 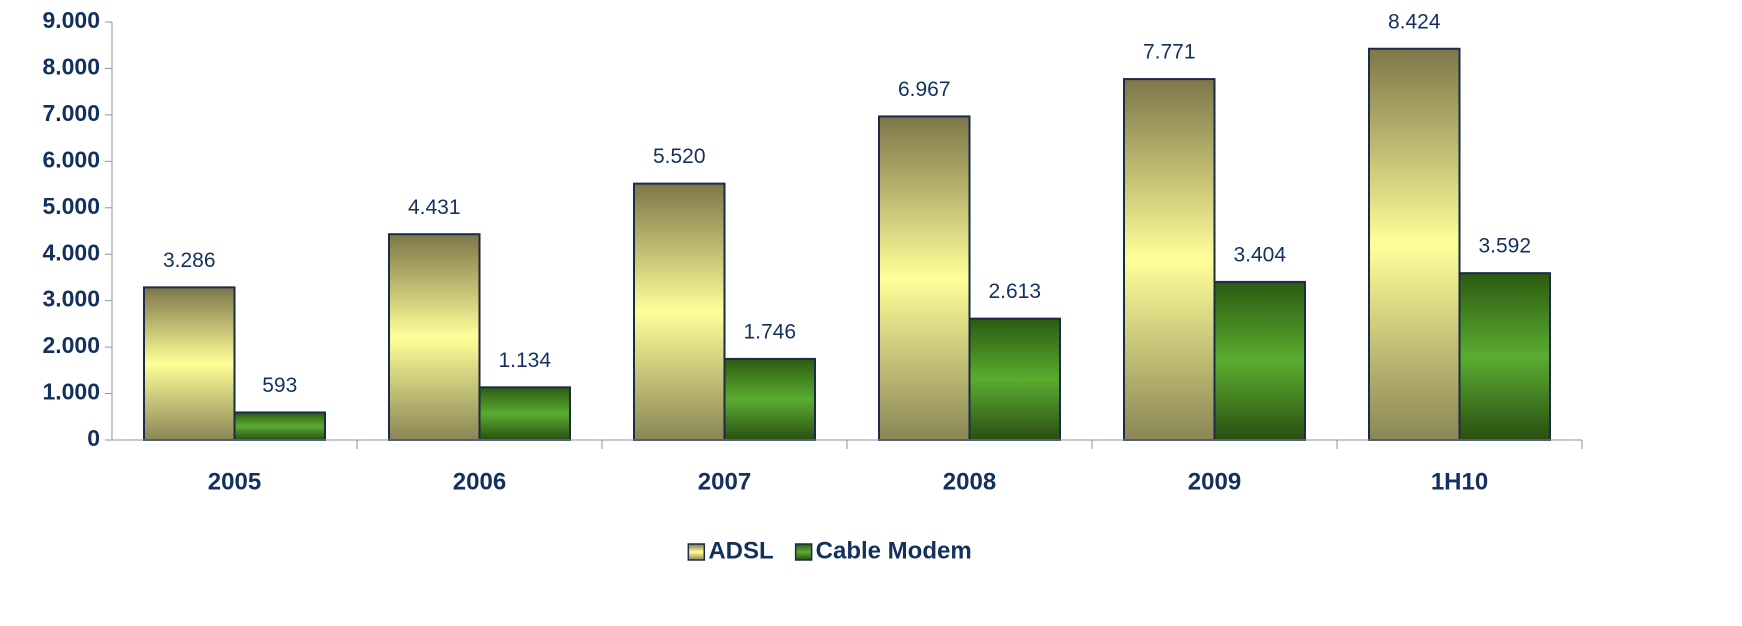 I want to click on x-tick-label: 2009, so click(x=1214, y=481).